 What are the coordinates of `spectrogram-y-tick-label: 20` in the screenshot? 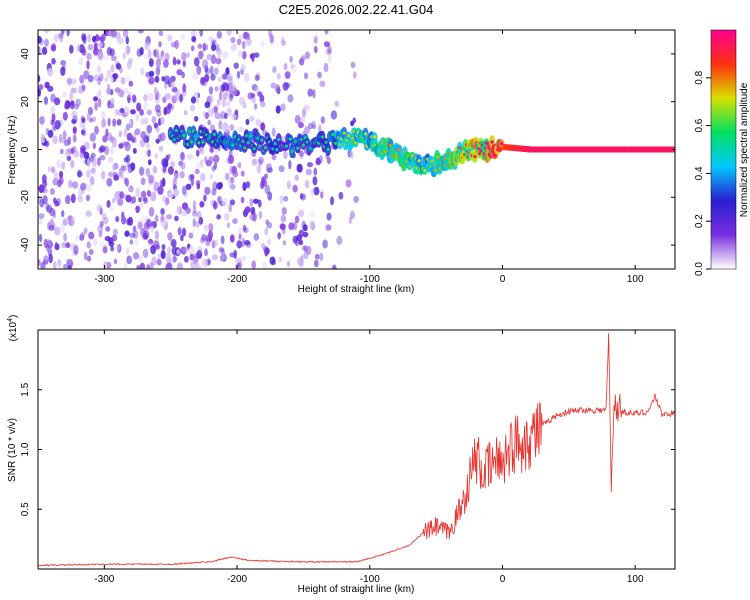 It's located at (25, 102).